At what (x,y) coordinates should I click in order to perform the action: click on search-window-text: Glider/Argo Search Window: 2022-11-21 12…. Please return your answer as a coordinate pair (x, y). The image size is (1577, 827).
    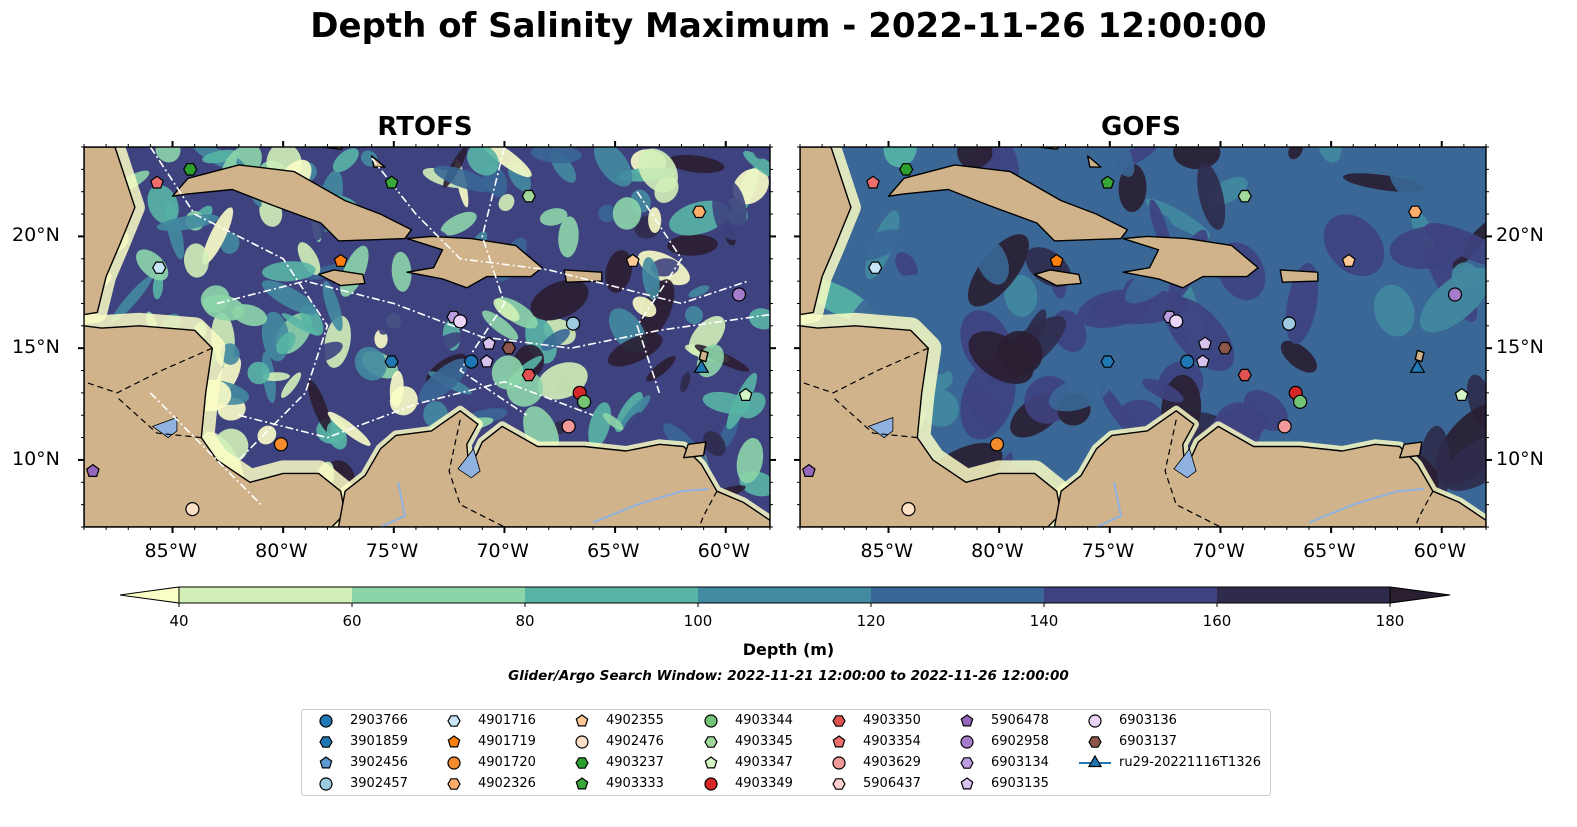
    Looking at the image, I should click on (788, 676).